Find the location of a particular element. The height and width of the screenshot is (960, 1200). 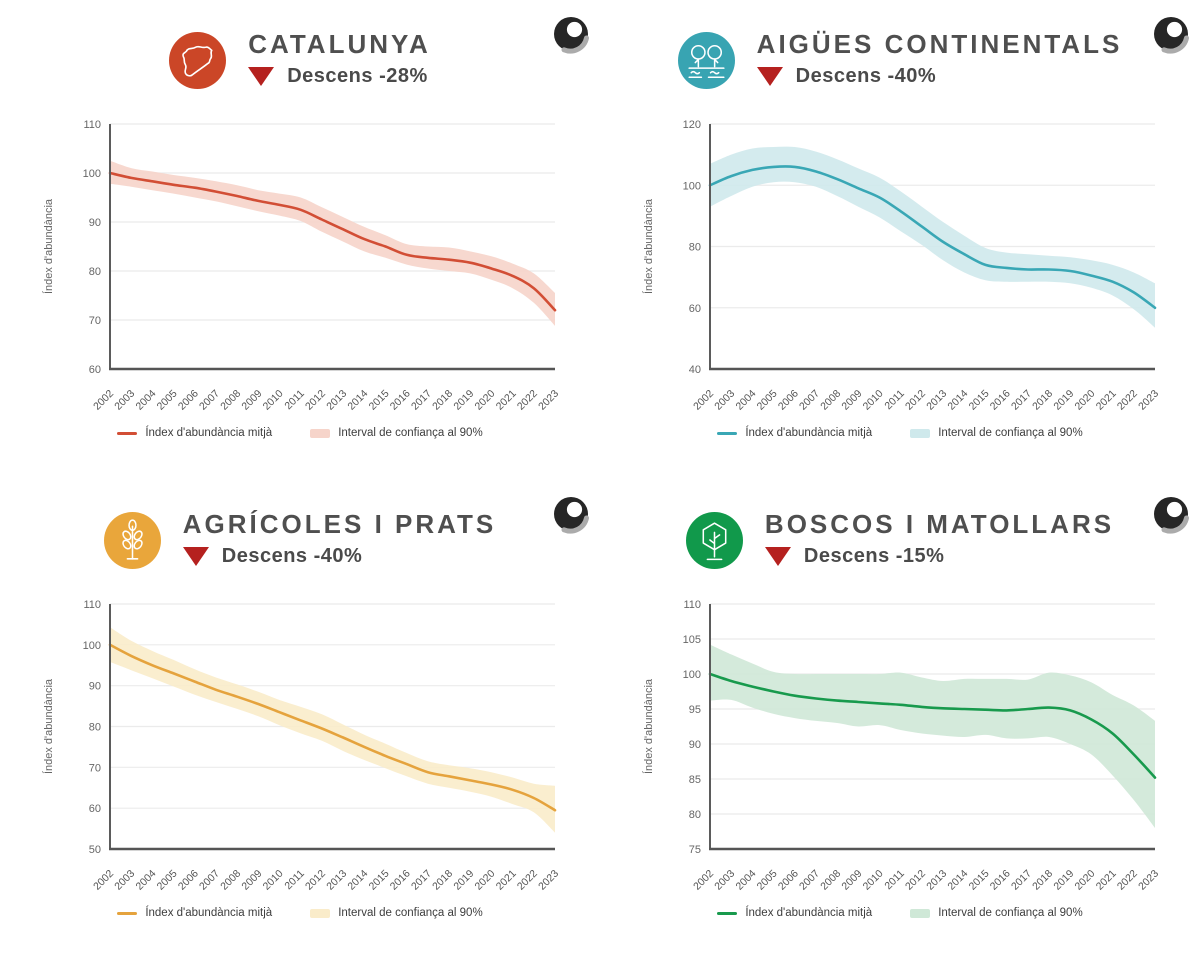

panel-title: AGRÍCOLES I PRATS is located at coordinates (339, 524).